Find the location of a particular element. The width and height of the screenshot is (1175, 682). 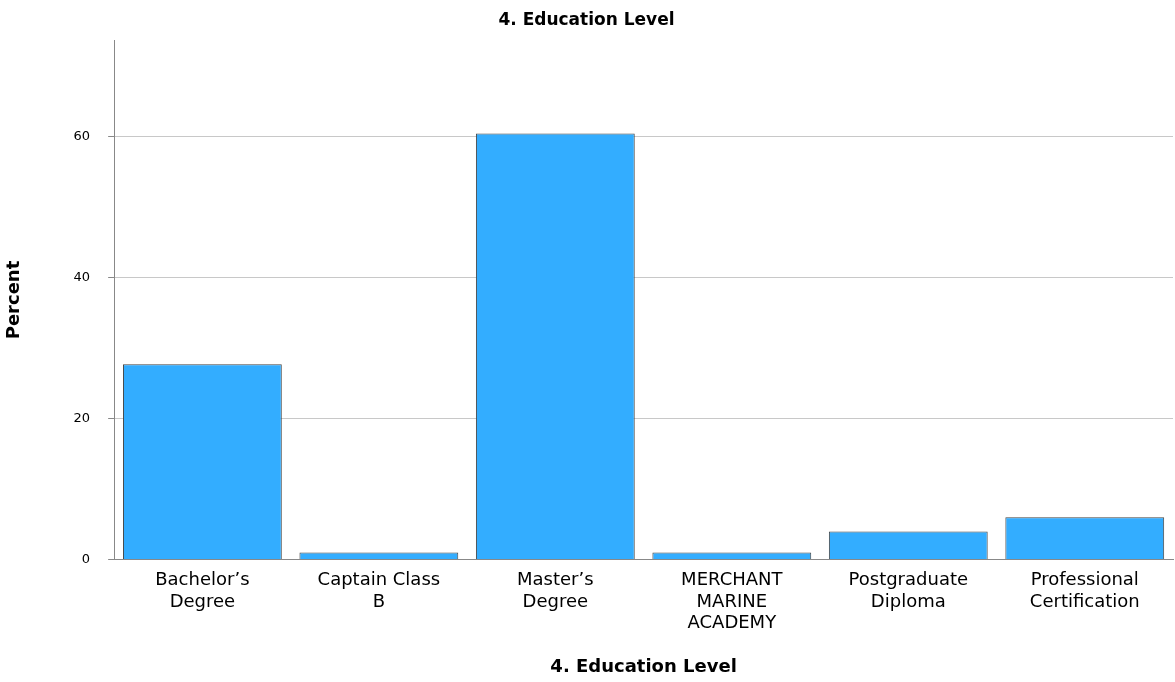

y-tick-label: 40 is located at coordinates (82, 276).